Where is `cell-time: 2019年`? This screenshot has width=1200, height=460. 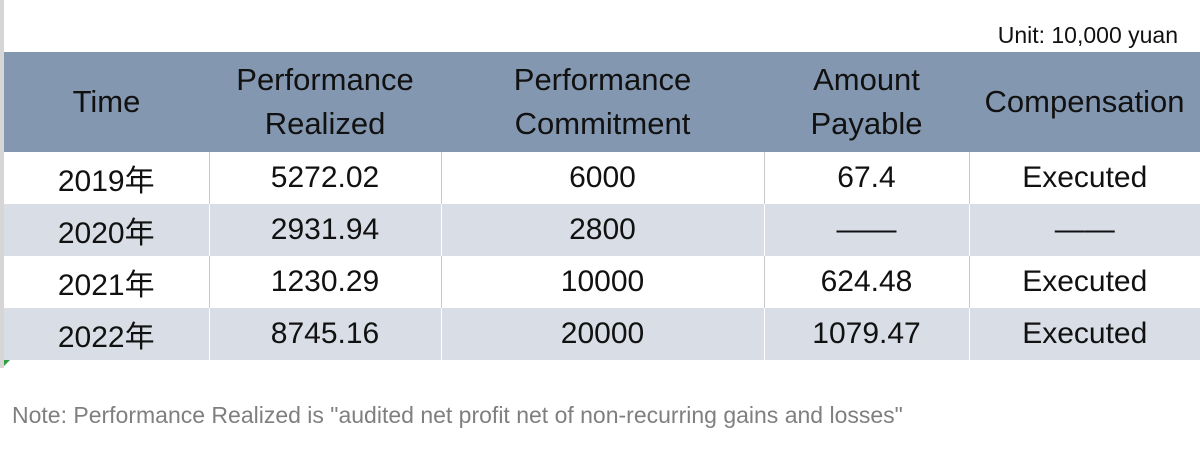
cell-time: 2019年 is located at coordinates (107, 178).